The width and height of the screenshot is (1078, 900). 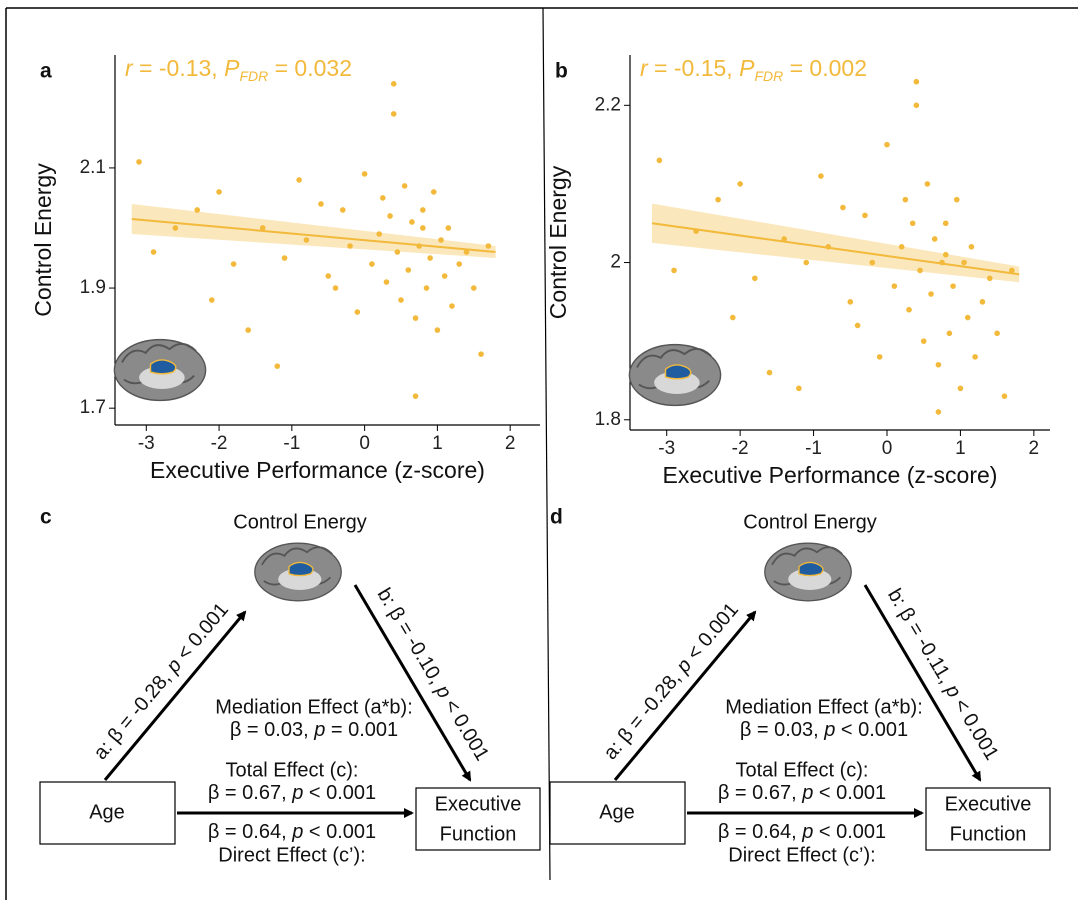 I want to click on correlation-annotation: r = -0.15, PFDR = 0.002, so click(x=753, y=69).